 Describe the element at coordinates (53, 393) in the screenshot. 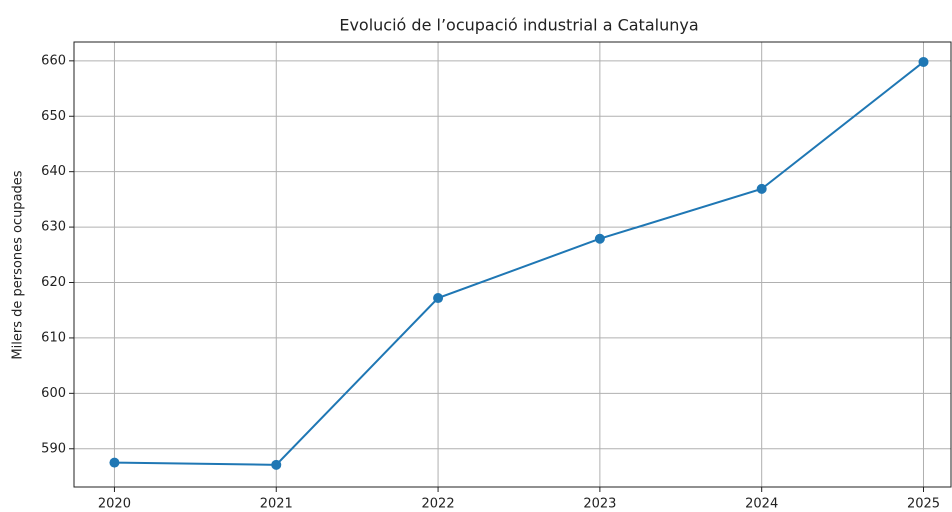

I see `y-tick-label: 600` at that location.